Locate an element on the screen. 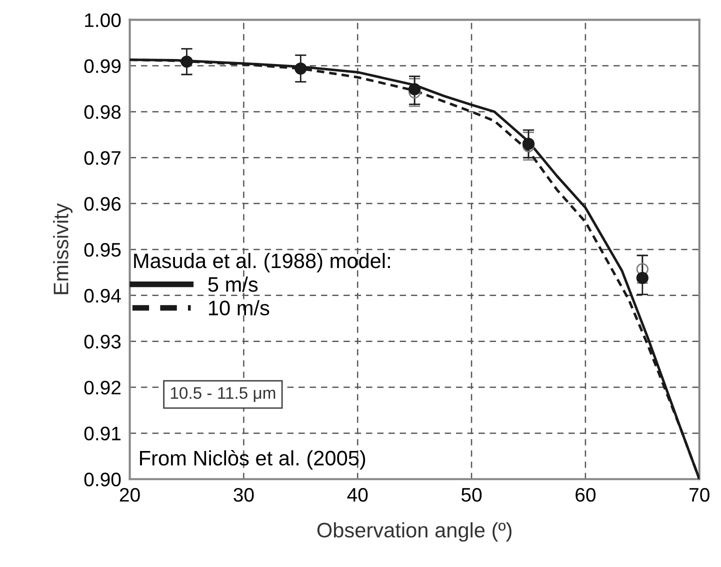  y-tick-label: 1.00 is located at coordinates (103, 20).